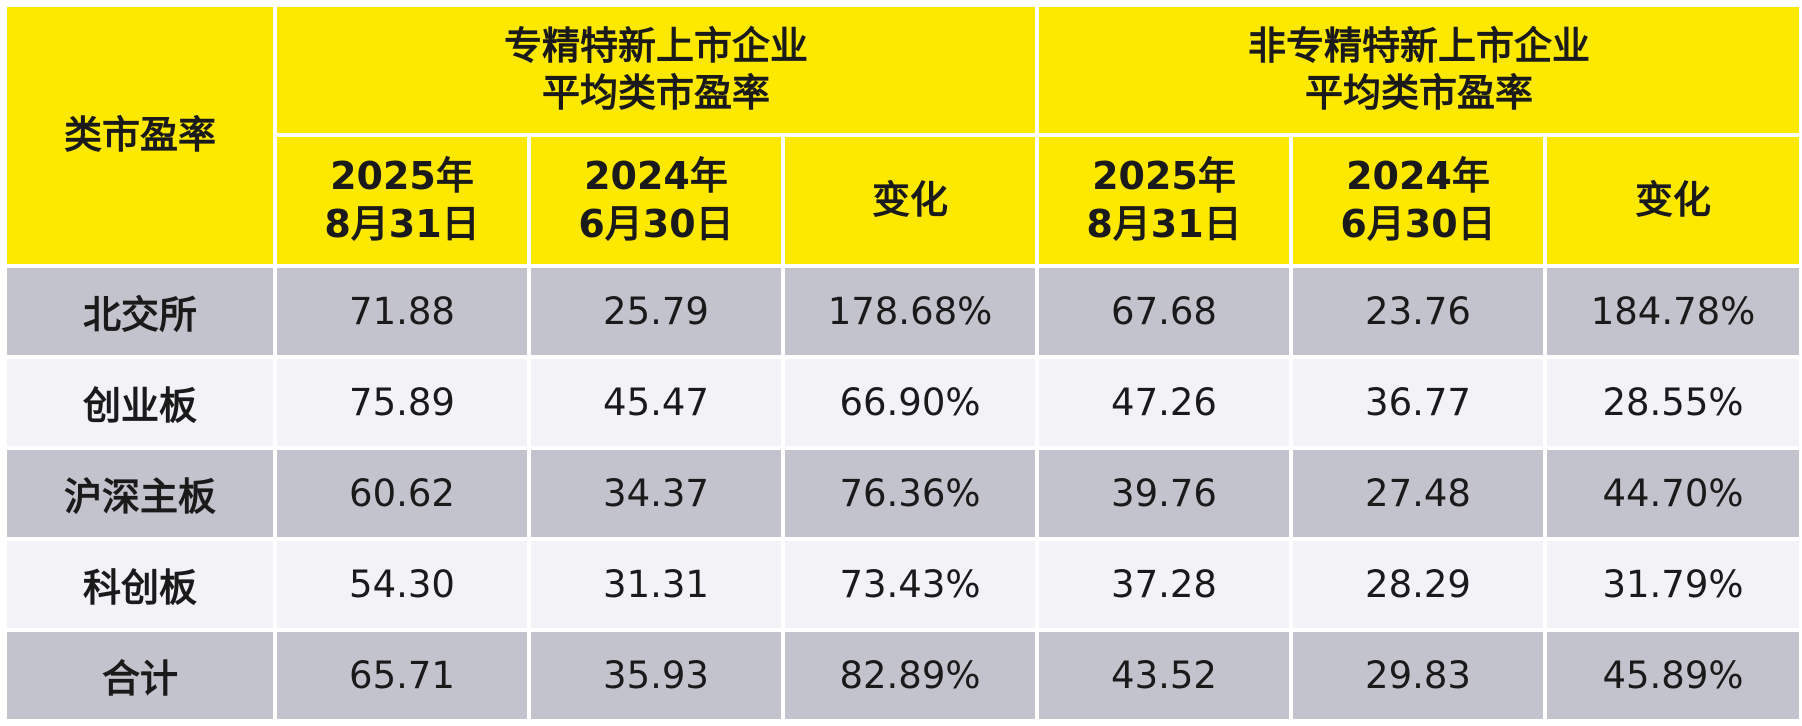  What do you see at coordinates (1673, 311) in the screenshot?
I see `table-cell: 184.78%` at bounding box center [1673, 311].